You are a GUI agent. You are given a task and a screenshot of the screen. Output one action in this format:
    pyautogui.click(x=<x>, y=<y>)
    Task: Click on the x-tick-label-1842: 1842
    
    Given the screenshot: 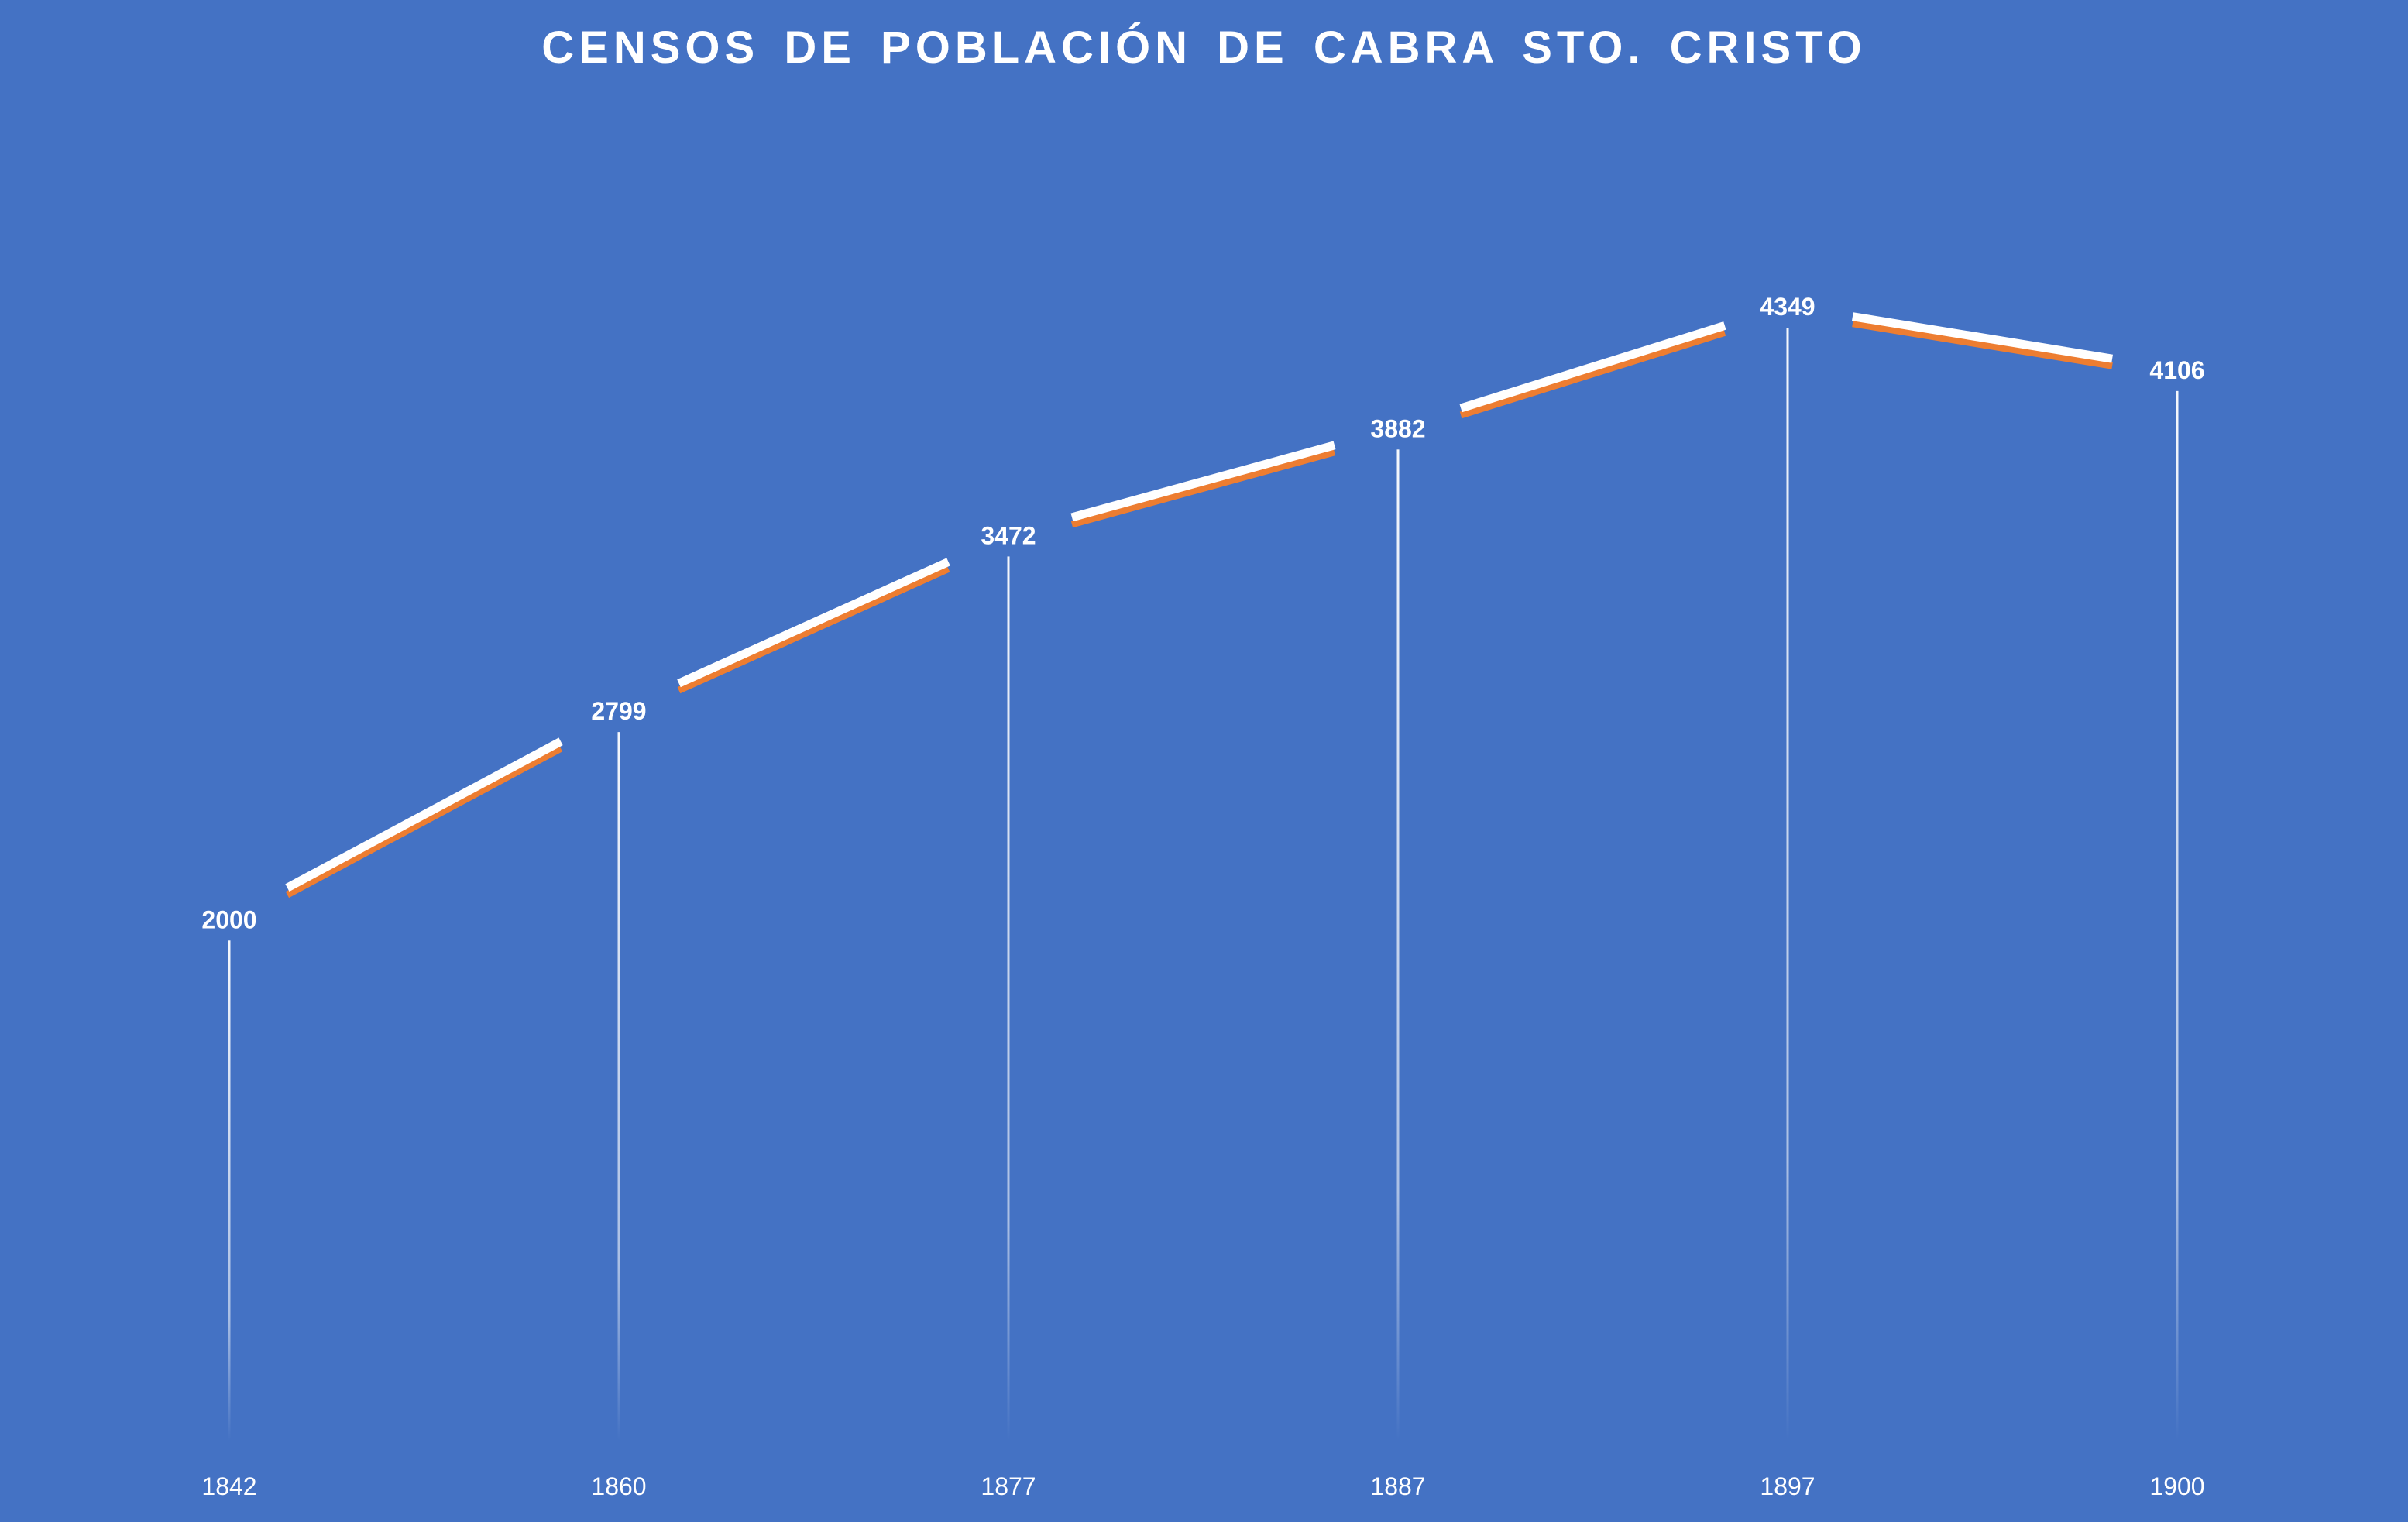 What is the action you would take?
    pyautogui.click(x=229, y=1486)
    